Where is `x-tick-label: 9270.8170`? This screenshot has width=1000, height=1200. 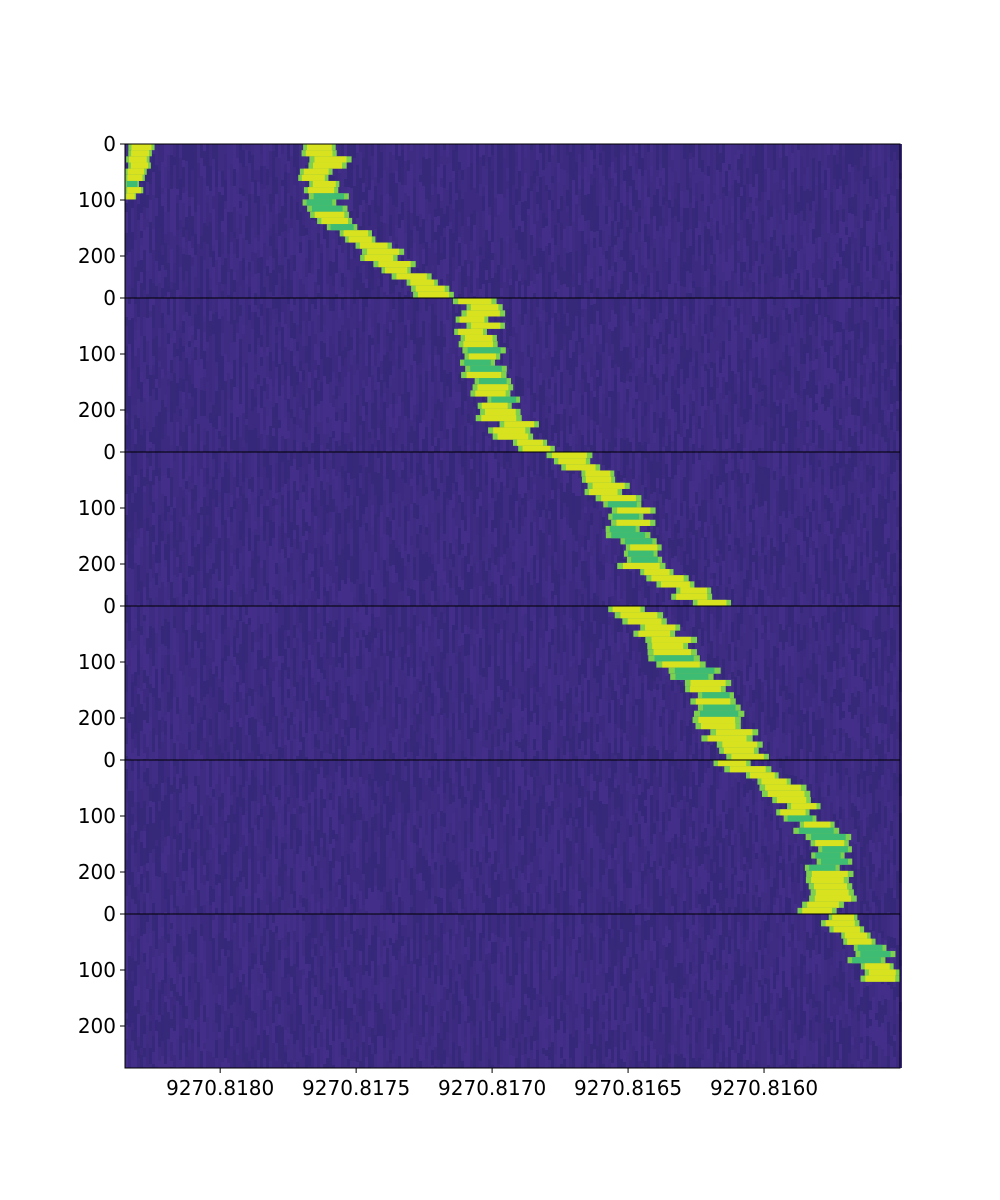 x-tick-label: 9270.8170 is located at coordinates (492, 1088).